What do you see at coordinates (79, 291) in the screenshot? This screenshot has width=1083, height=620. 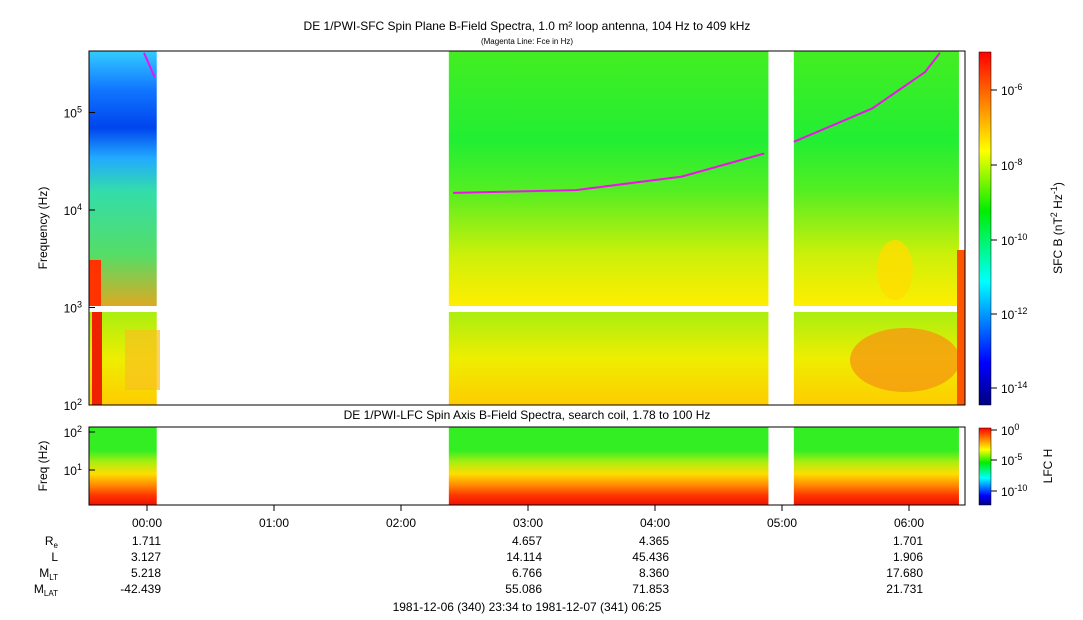 I see `y-ticks: 10² 10³ 10⁴ 10⁵ 10² 10¹` at bounding box center [79, 291].